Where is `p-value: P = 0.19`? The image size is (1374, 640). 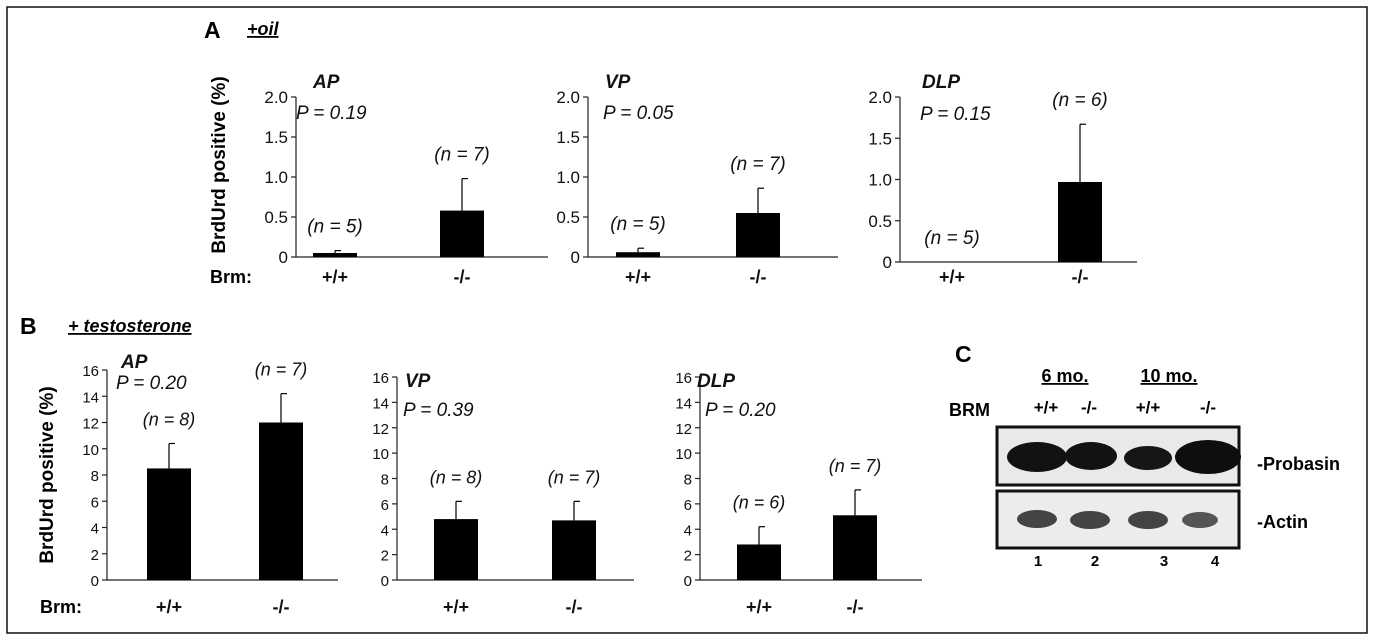 p-value: P = 0.19 is located at coordinates (331, 113).